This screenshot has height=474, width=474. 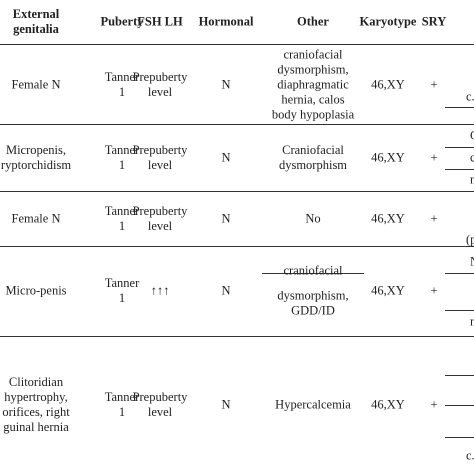 What do you see at coordinates (470, 96) in the screenshot?
I see `clipped-cell: c.·` at bounding box center [470, 96].